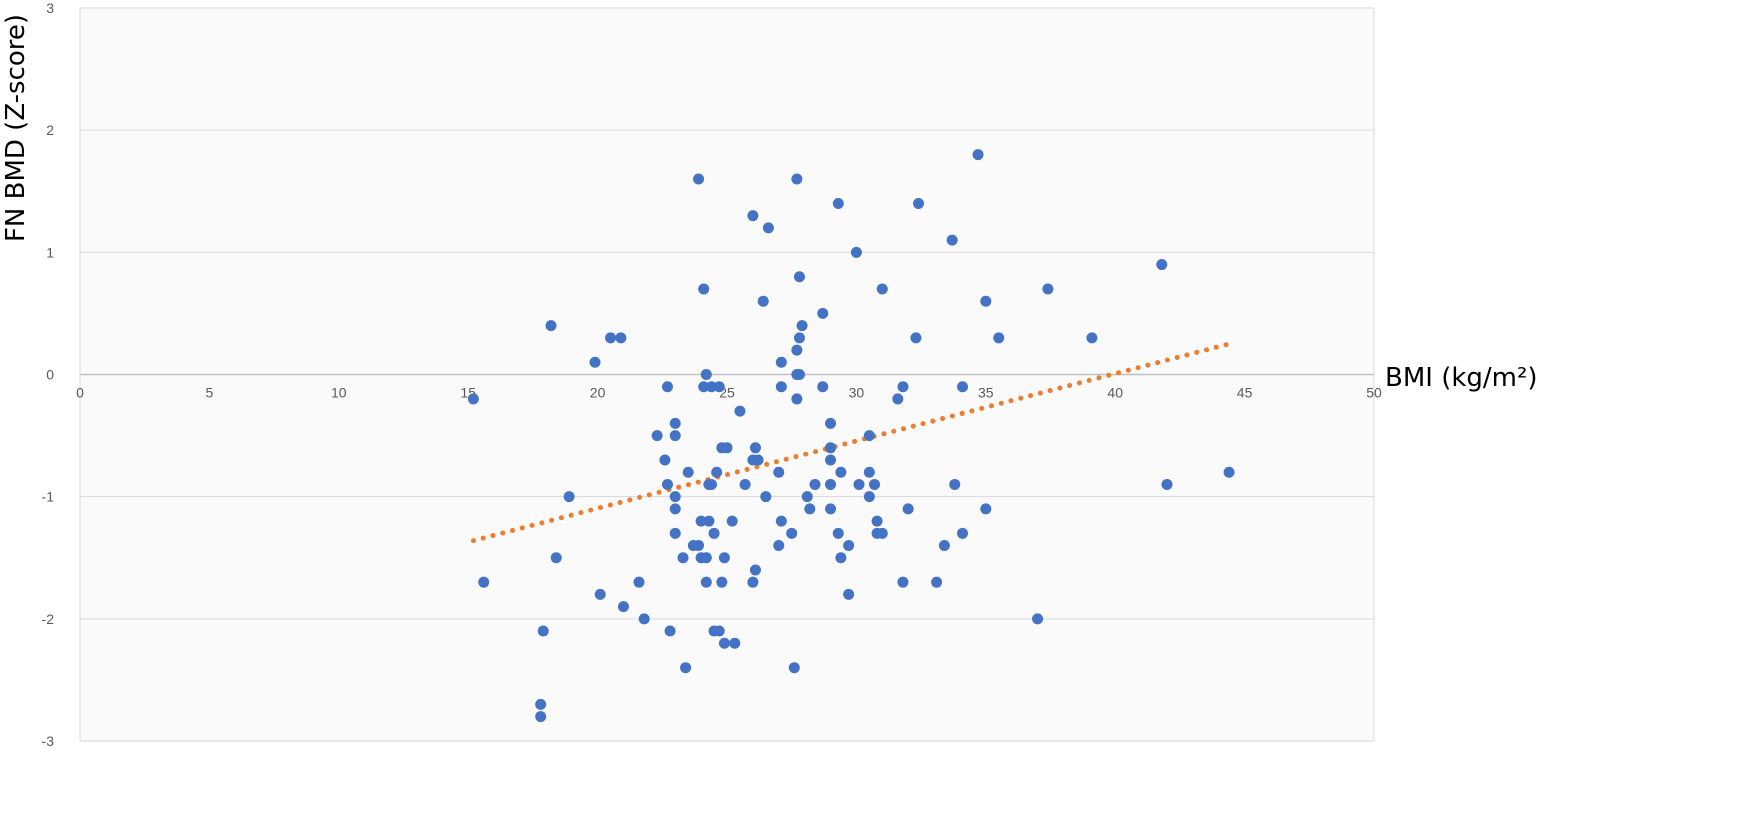  I want to click on y-tick-label: -1, so click(48, 497).